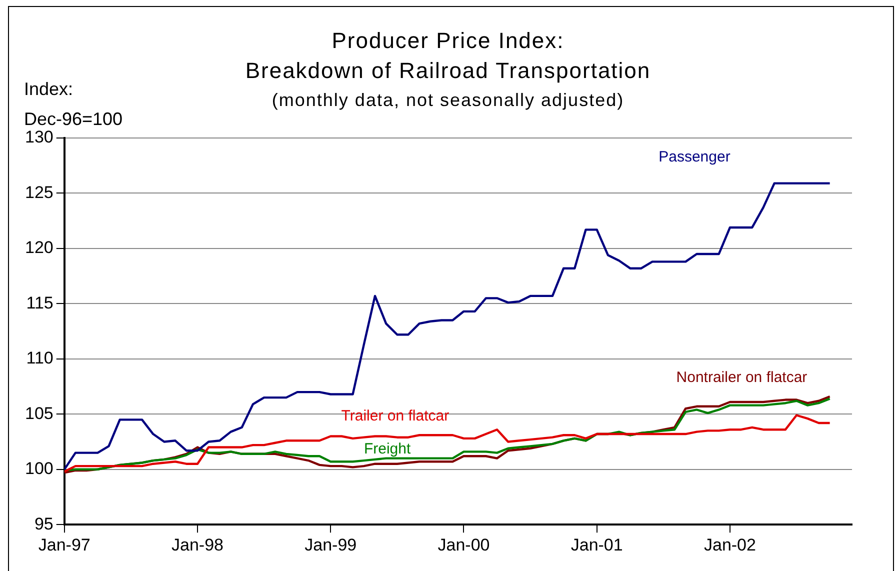 The image size is (896, 571). I want to click on y-tick-label: 125, so click(39, 192).